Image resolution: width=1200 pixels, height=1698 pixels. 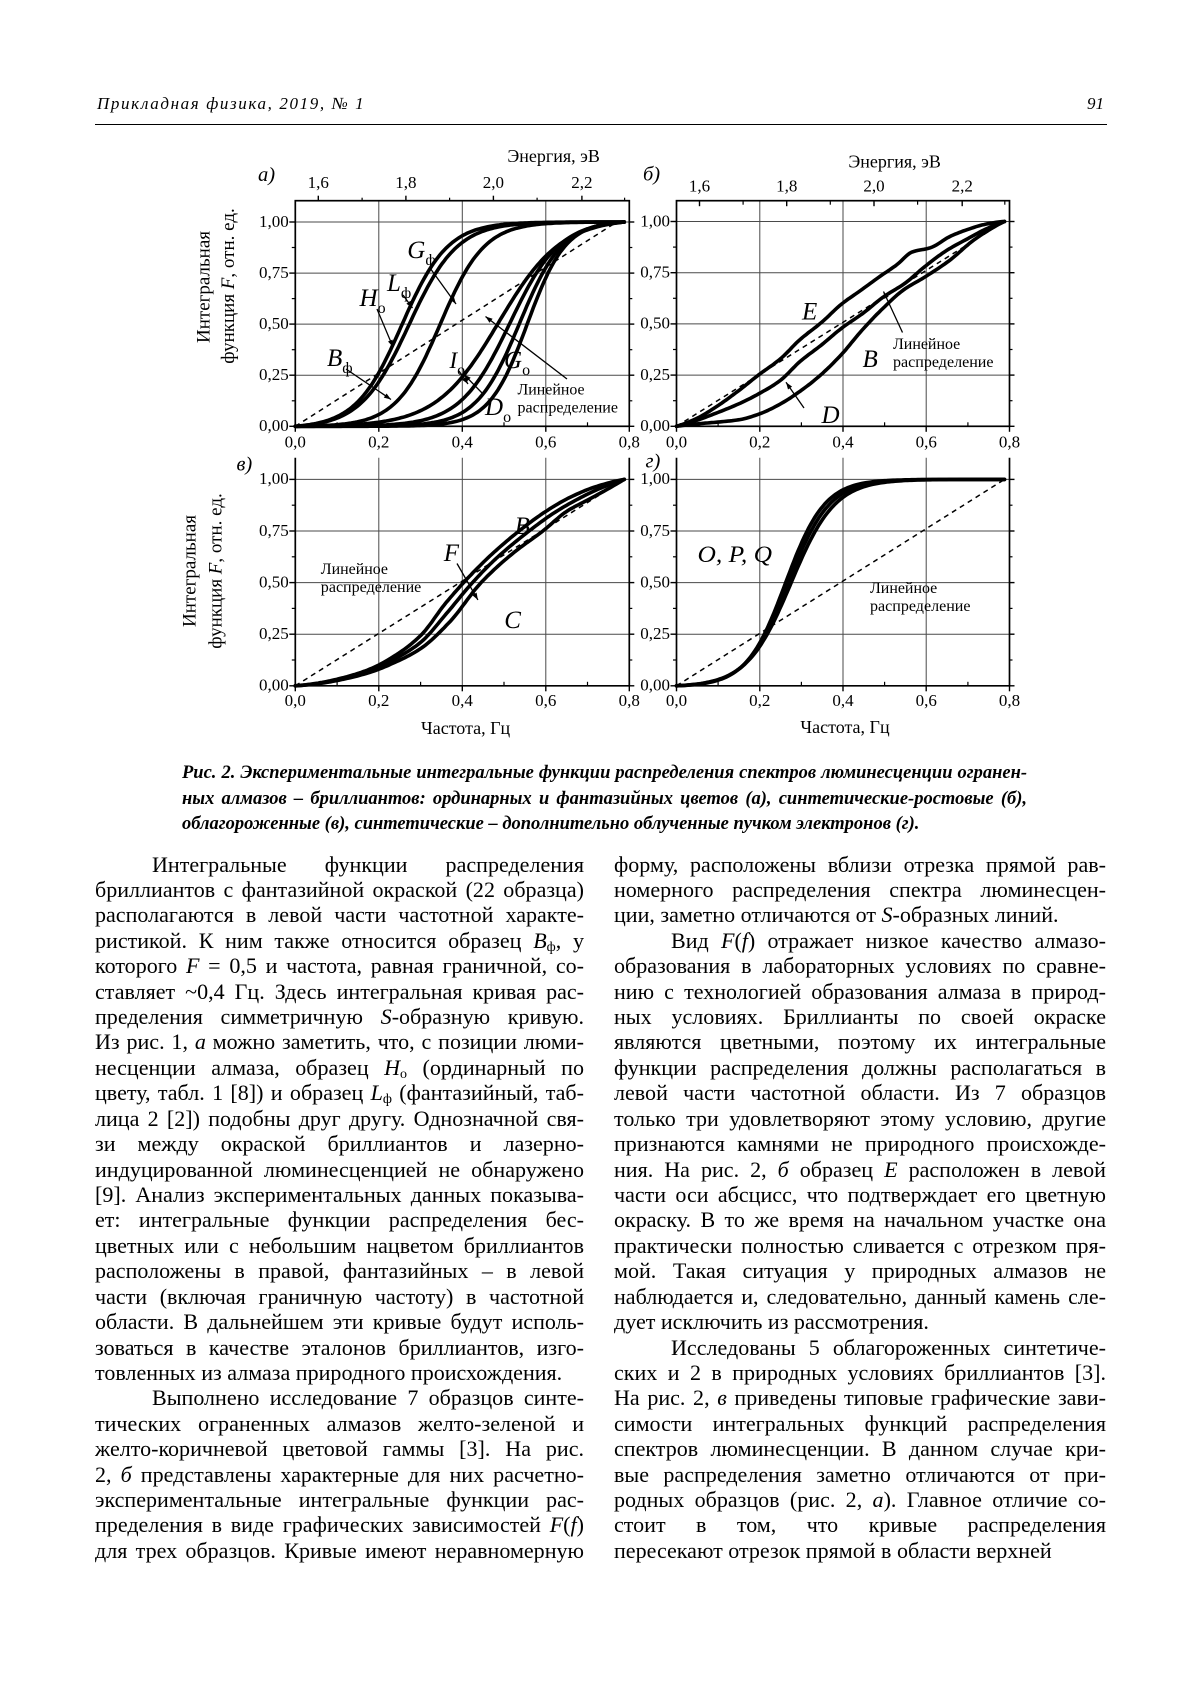 What do you see at coordinates (735, 554) in the screenshot?
I see `svg-text: O, P, Q` at bounding box center [735, 554].